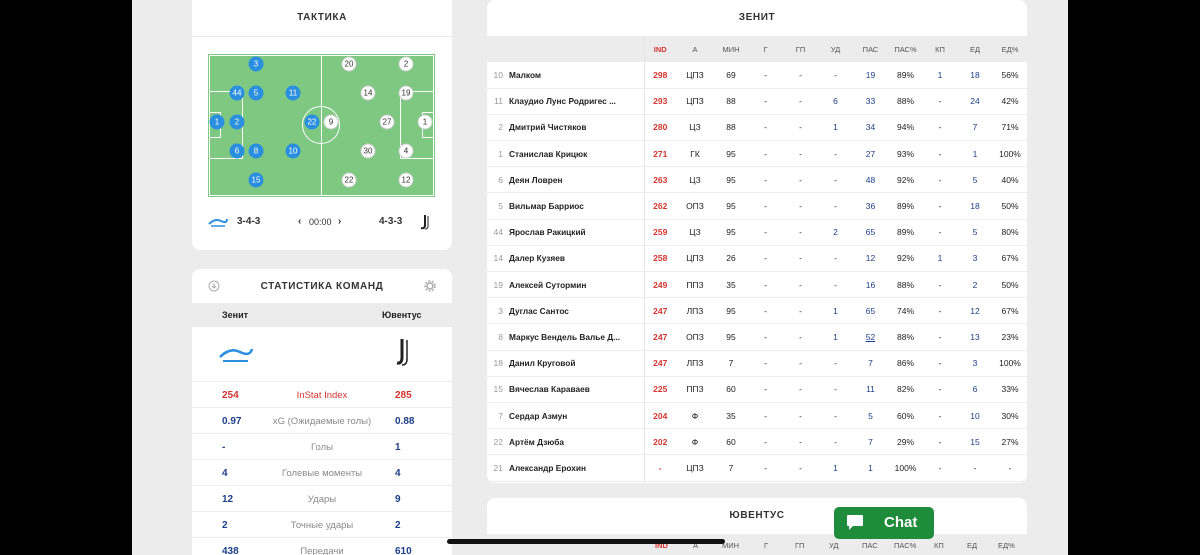  What do you see at coordinates (217, 122) in the screenshot?
I see `player-dot-home: 1` at bounding box center [217, 122].